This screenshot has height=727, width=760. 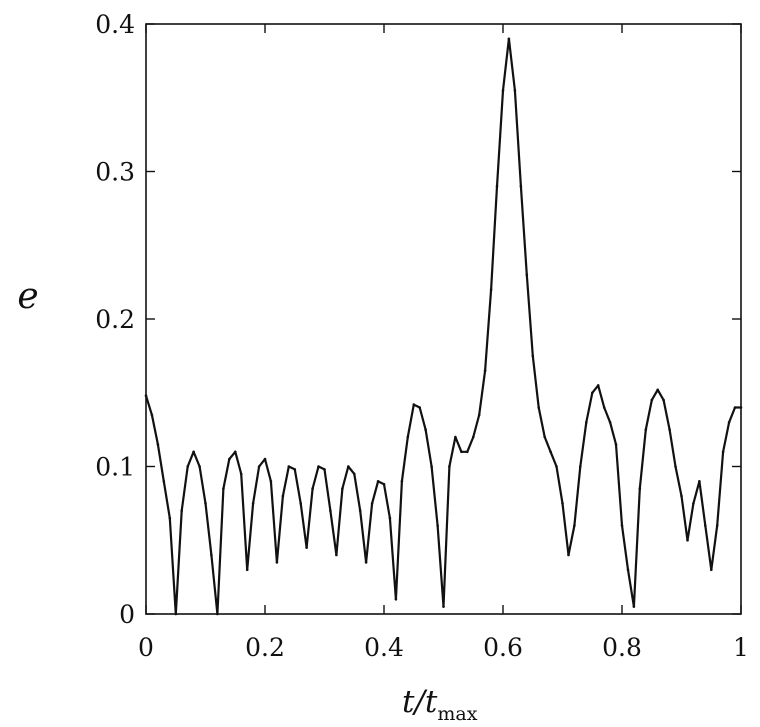 What do you see at coordinates (115, 319) in the screenshot?
I see `y-tick-label: 0.2` at bounding box center [115, 319].